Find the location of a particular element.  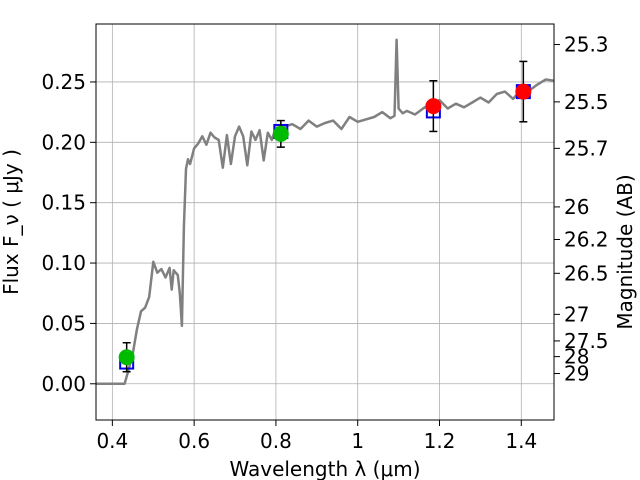

x-tick-label: 0.6 is located at coordinates (194, 441).